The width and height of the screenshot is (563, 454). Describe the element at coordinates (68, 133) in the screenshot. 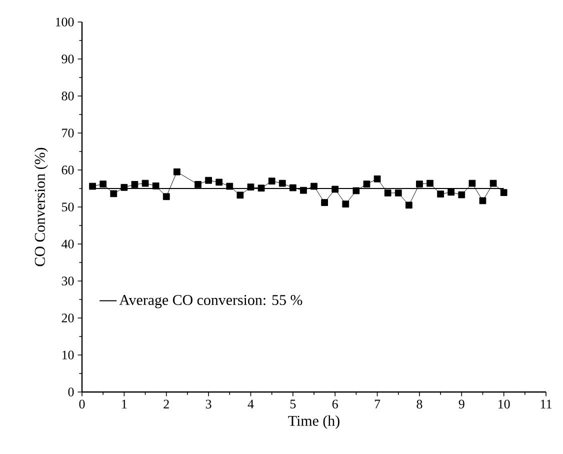

I see `y-tick-label: 70` at that location.